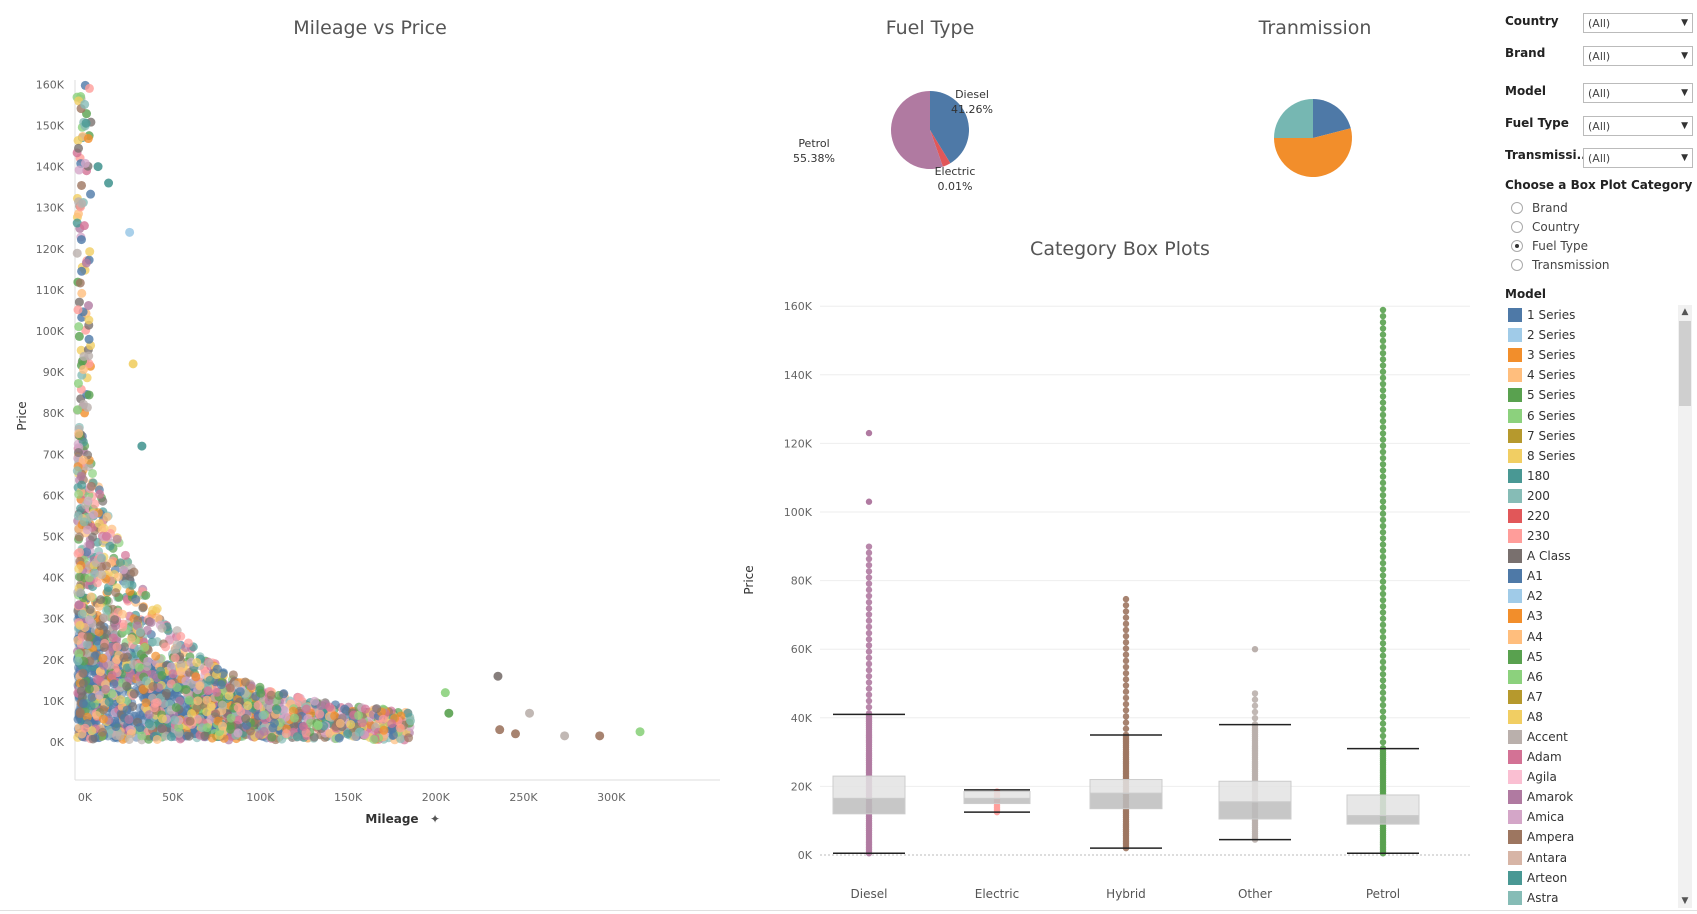  What do you see at coordinates (1590, 576) in the screenshot?
I see `legend-item: A1` at bounding box center [1590, 576].